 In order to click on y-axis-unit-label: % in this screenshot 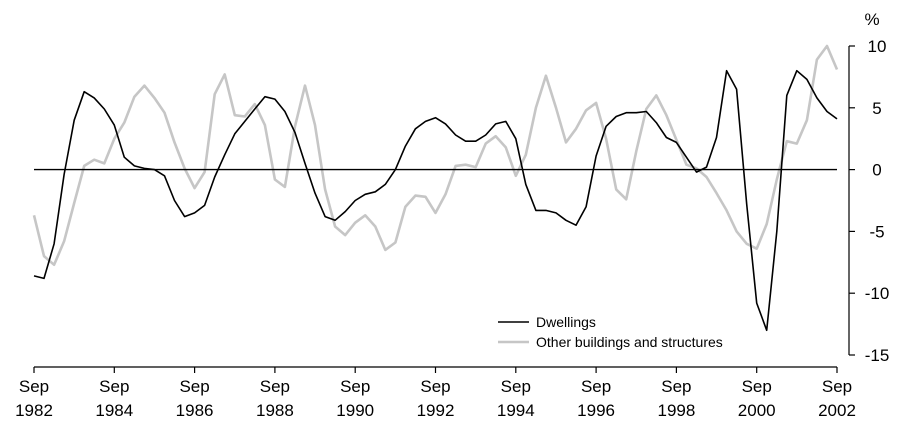, I will do `click(871, 19)`.